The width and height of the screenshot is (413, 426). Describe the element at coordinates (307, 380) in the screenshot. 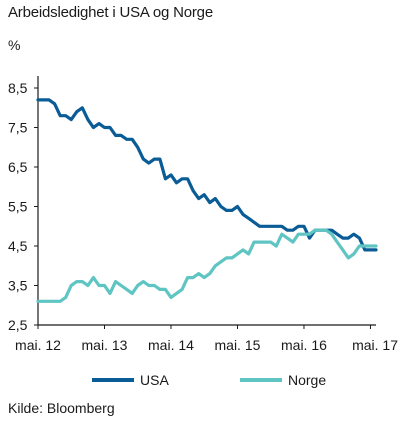

I see `legend-label-norge: Norge` at that location.